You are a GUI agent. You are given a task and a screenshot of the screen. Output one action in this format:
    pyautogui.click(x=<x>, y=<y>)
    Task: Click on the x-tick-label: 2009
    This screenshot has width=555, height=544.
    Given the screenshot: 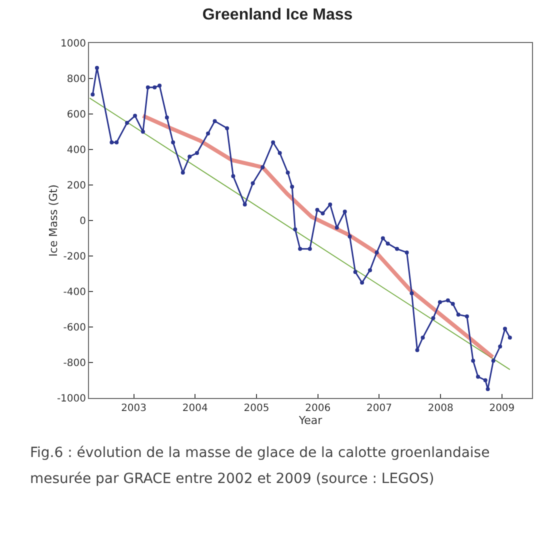 What is the action you would take?
    pyautogui.click(x=502, y=408)
    